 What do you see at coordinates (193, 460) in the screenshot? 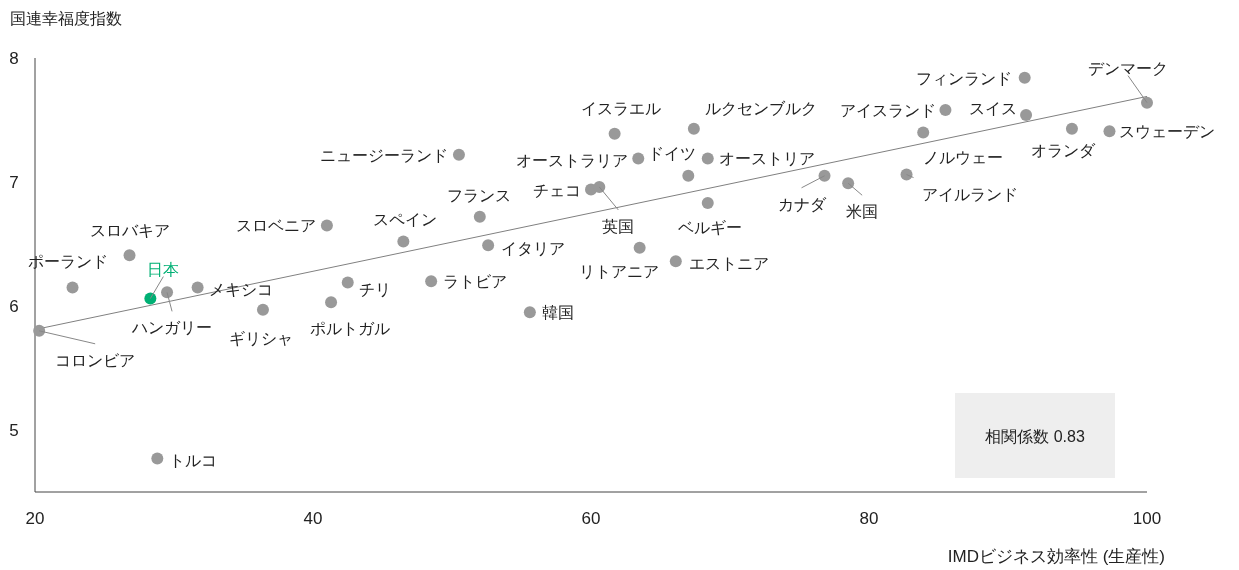
I see `annotation: トルコ` at bounding box center [193, 460].